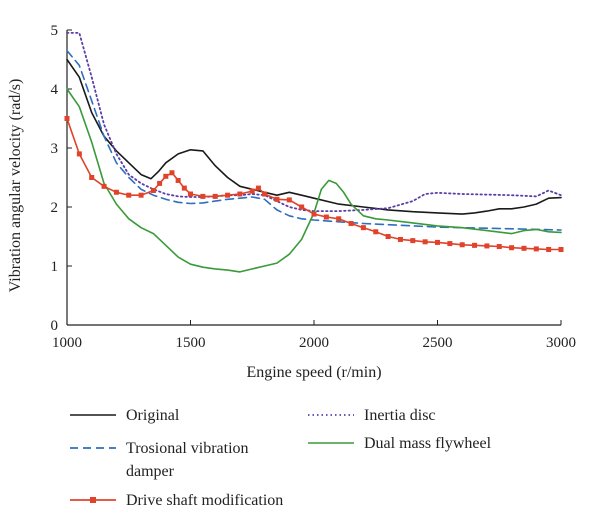  I want to click on legend-item-inertia-disc: Inertia disc, so click(372, 415).